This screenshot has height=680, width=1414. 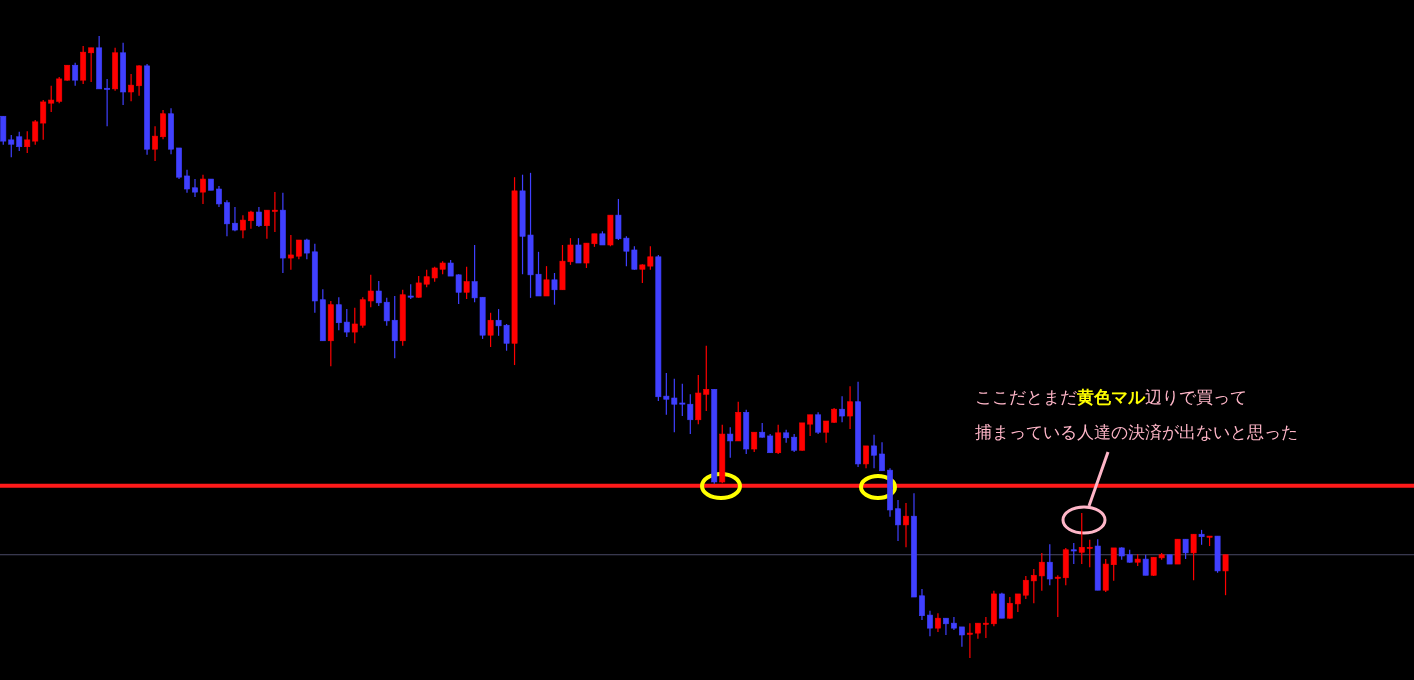 What do you see at coordinates (1111, 397) in the screenshot?
I see `annotation: ここだとまだ黄色マル辺りで買って` at bounding box center [1111, 397].